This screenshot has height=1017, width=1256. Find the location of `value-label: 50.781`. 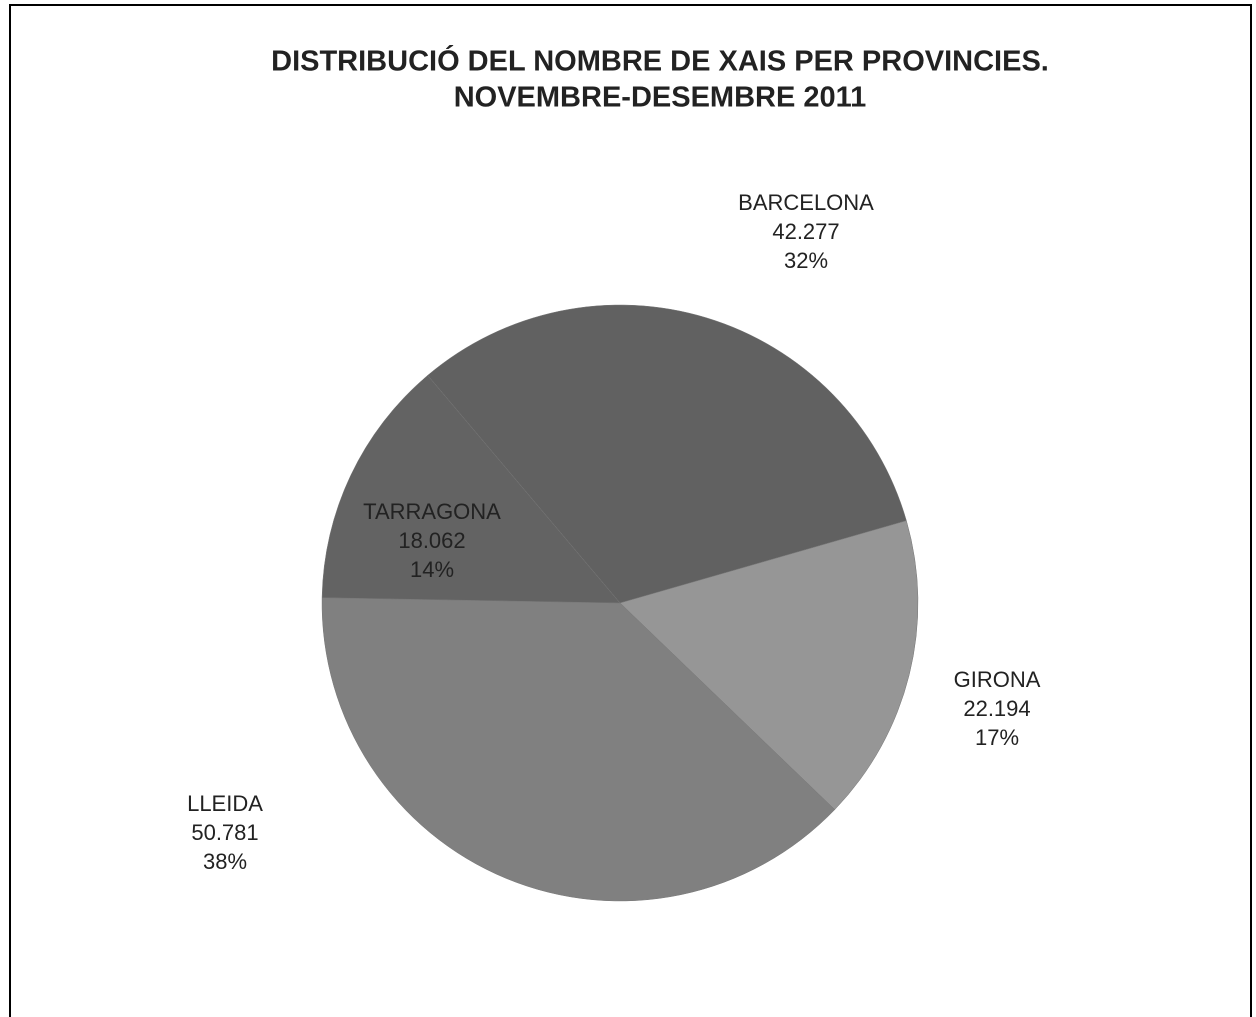

value-label: 50.781 is located at coordinates (224, 832).